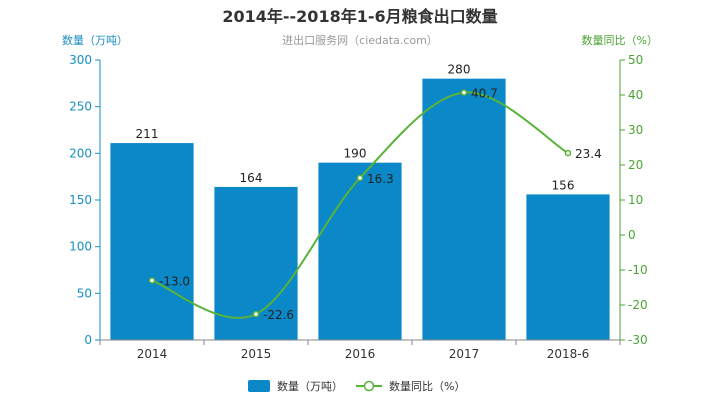 The width and height of the screenshot is (720, 400). Describe the element at coordinates (369, 386) in the screenshot. I see `legend-line-marker` at that location.